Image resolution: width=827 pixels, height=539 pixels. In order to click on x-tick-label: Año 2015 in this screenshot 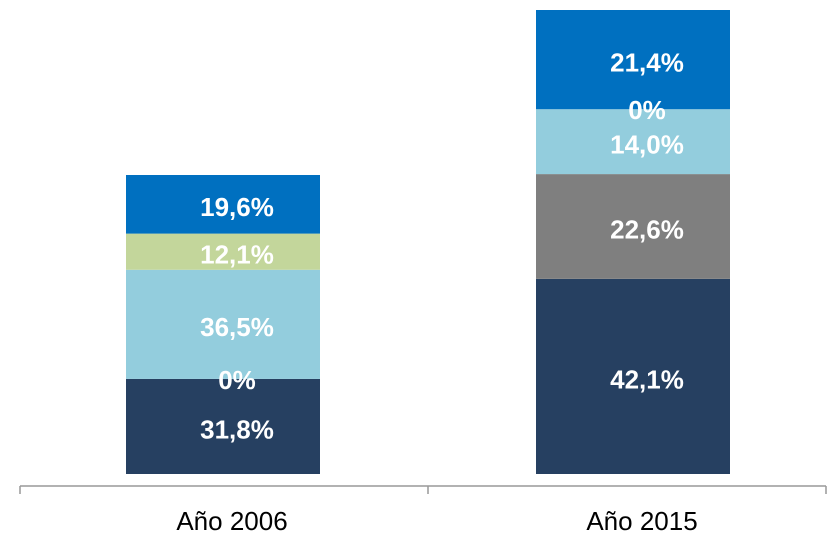, I will do `click(641, 521)`.